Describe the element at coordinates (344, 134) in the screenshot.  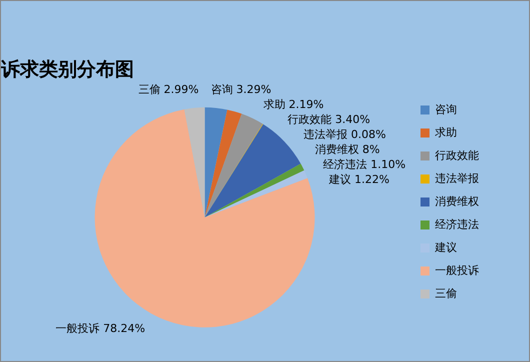
I see `category-label: 违法举报 0.08%` at that location.